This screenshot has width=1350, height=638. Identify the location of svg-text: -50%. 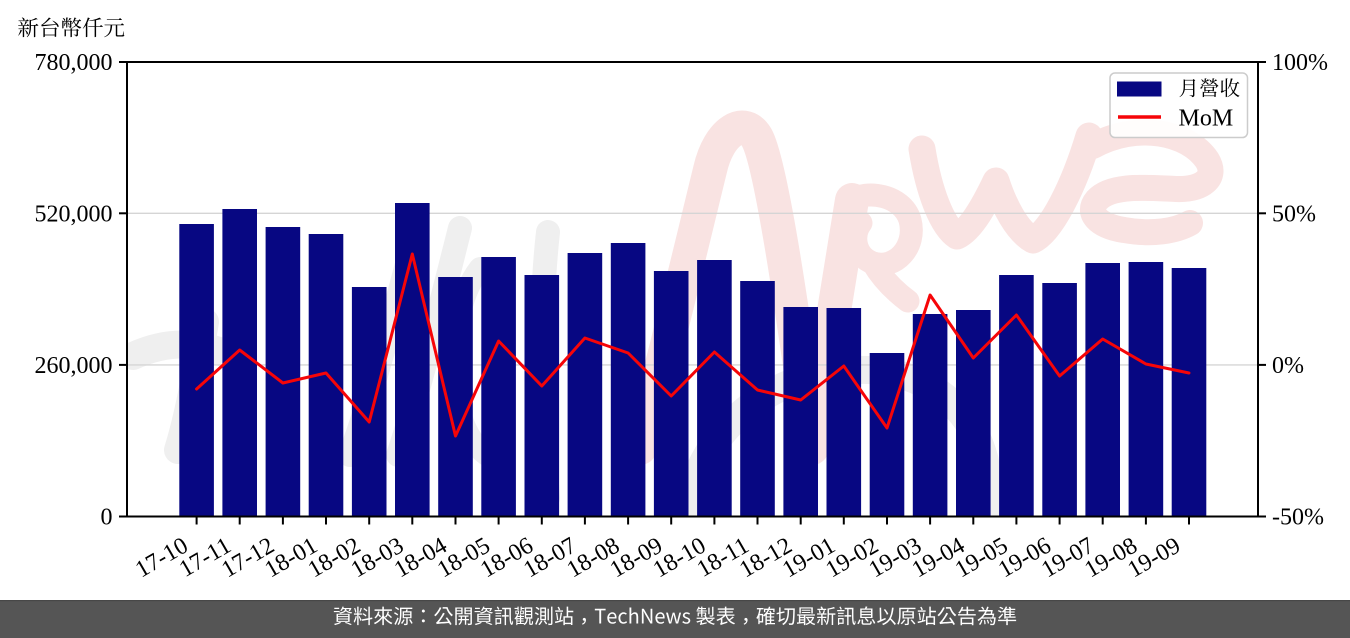
(1298, 518).